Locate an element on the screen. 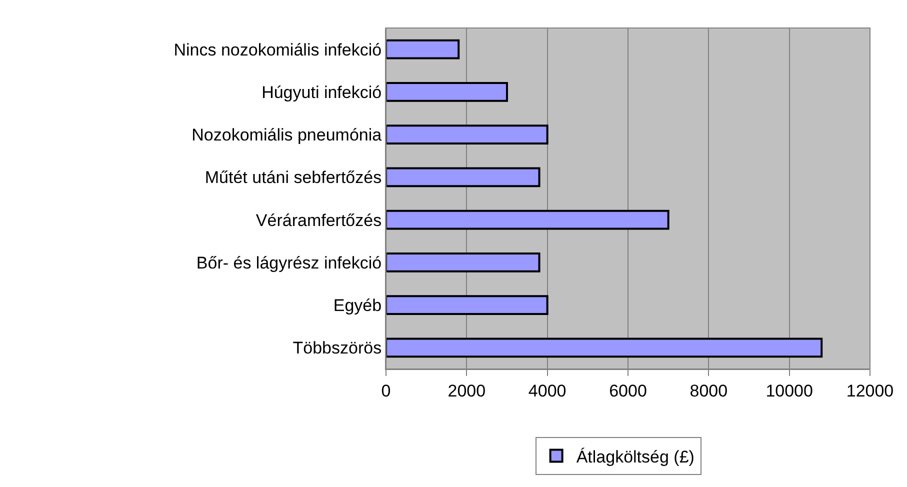 The width and height of the screenshot is (907, 487). x-tick-label: 8000 is located at coordinates (709, 390).